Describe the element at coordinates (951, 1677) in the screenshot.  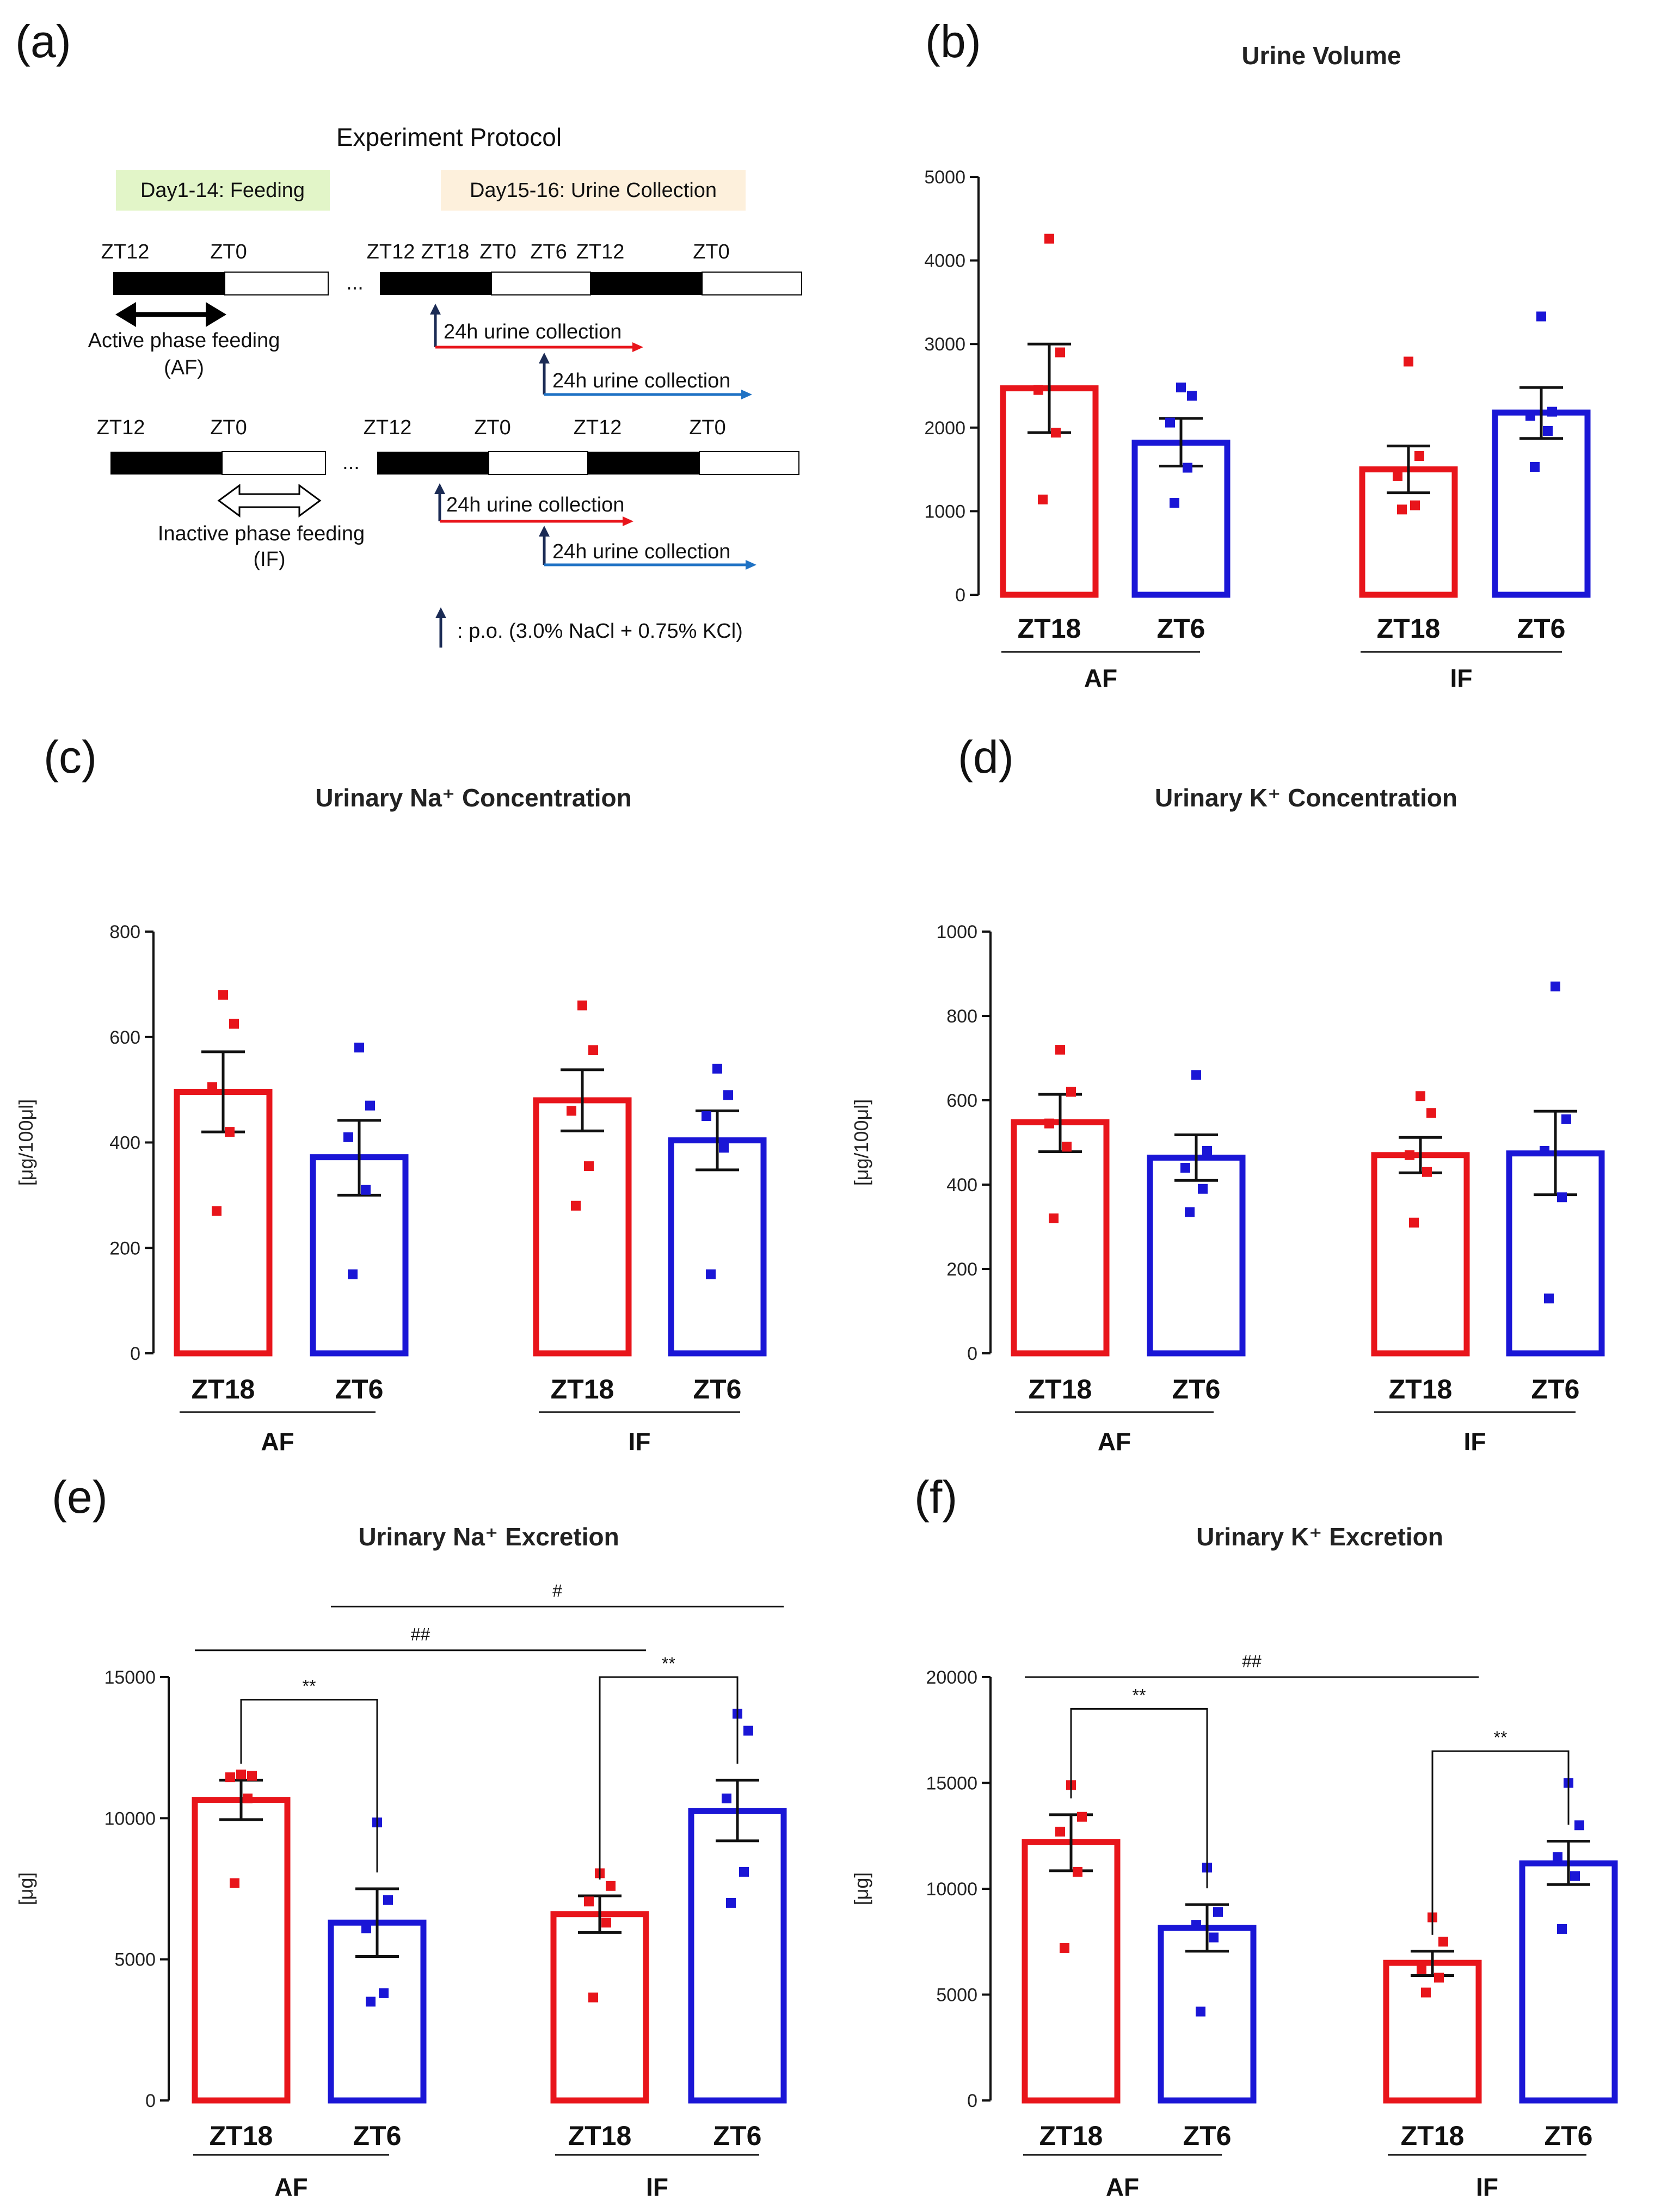
I see `y-tick-label: 20000` at that location.